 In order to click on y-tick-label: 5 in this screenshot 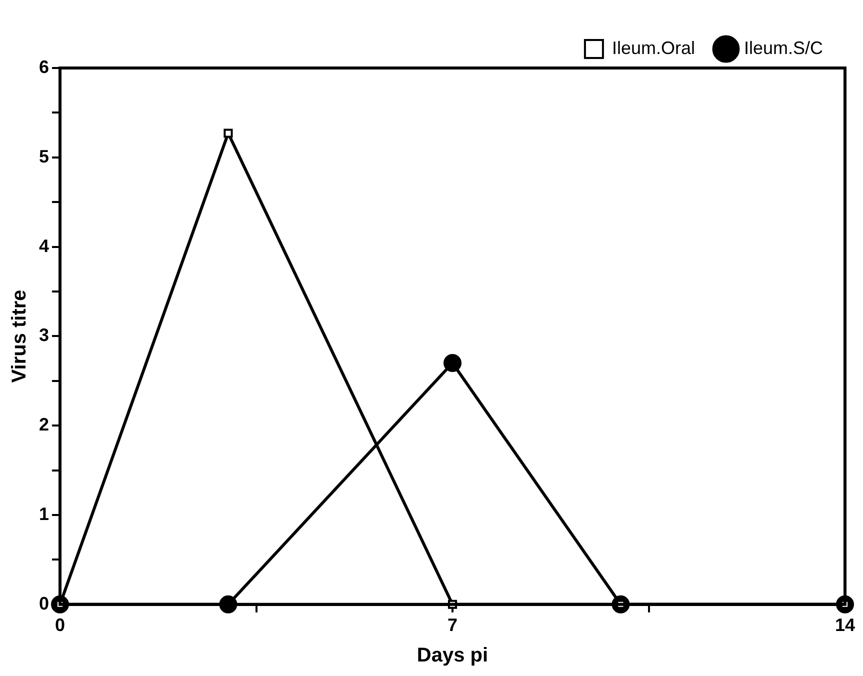, I will do `click(44, 156)`.